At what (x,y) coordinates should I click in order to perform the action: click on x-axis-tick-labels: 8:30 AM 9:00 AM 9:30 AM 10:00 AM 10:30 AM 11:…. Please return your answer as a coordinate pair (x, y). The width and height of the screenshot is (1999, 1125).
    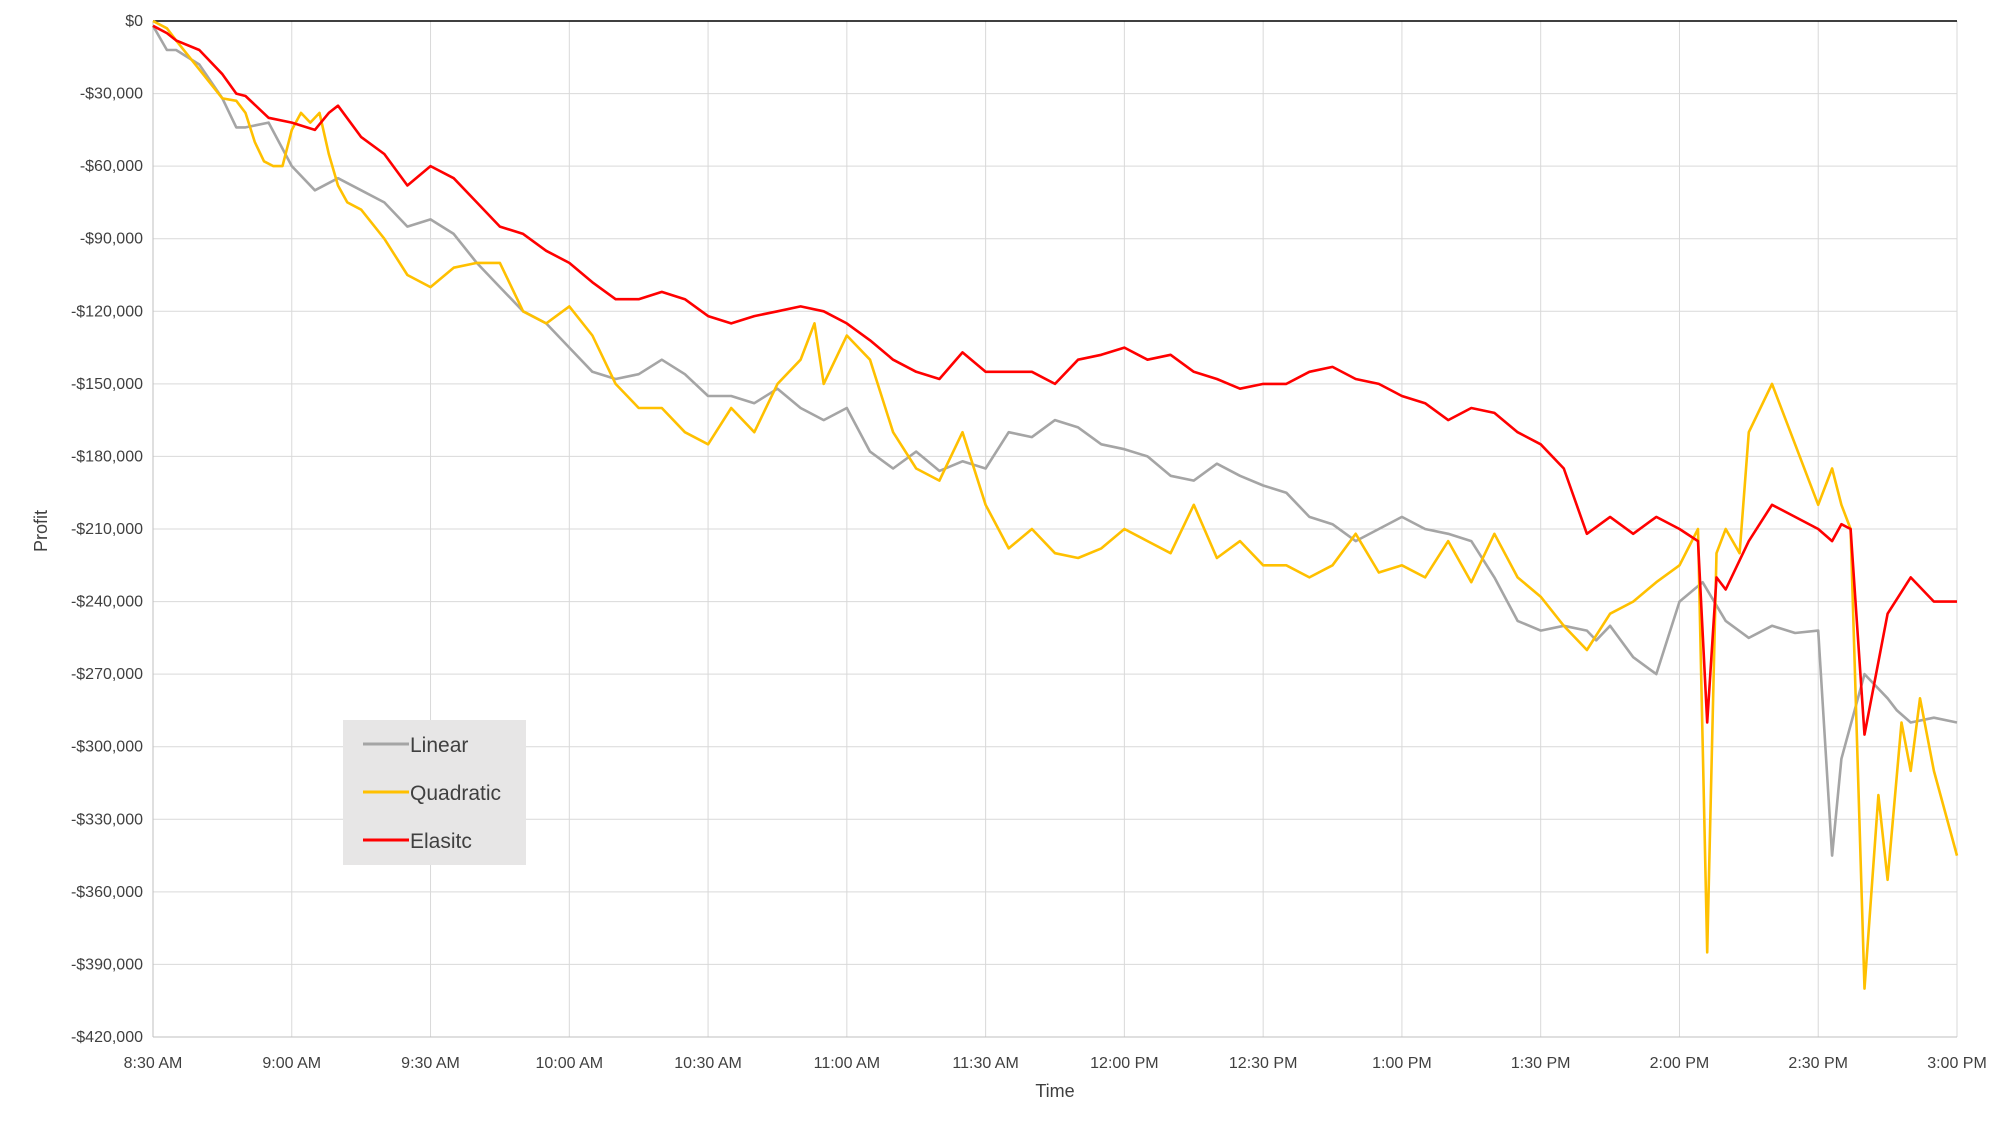
    Looking at the image, I should click on (1055, 1063).